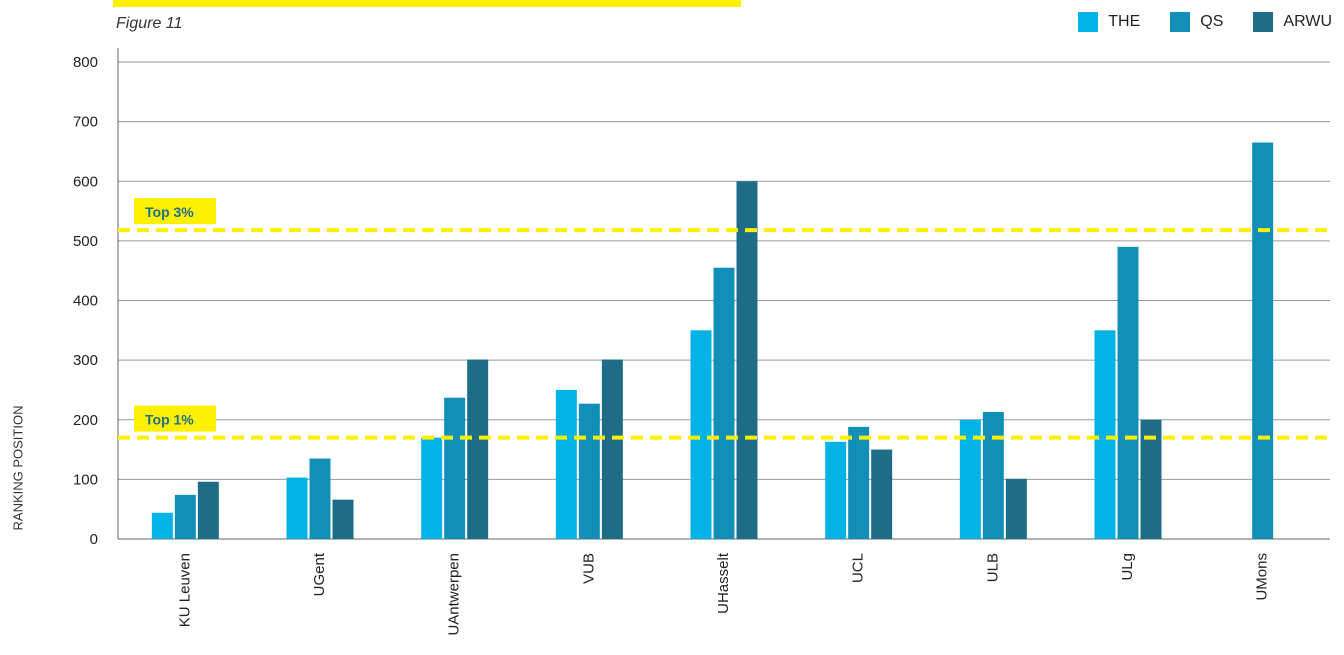  Describe the element at coordinates (169, 212) in the screenshot. I see `reference-label: Top 3%` at that location.